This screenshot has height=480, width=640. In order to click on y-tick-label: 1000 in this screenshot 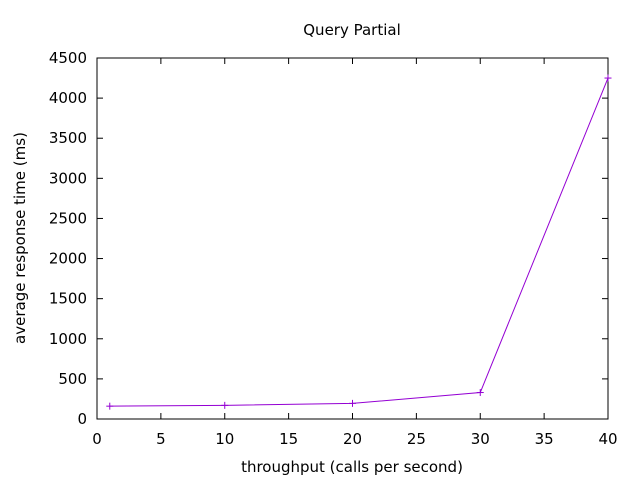, I will do `click(68, 339)`.